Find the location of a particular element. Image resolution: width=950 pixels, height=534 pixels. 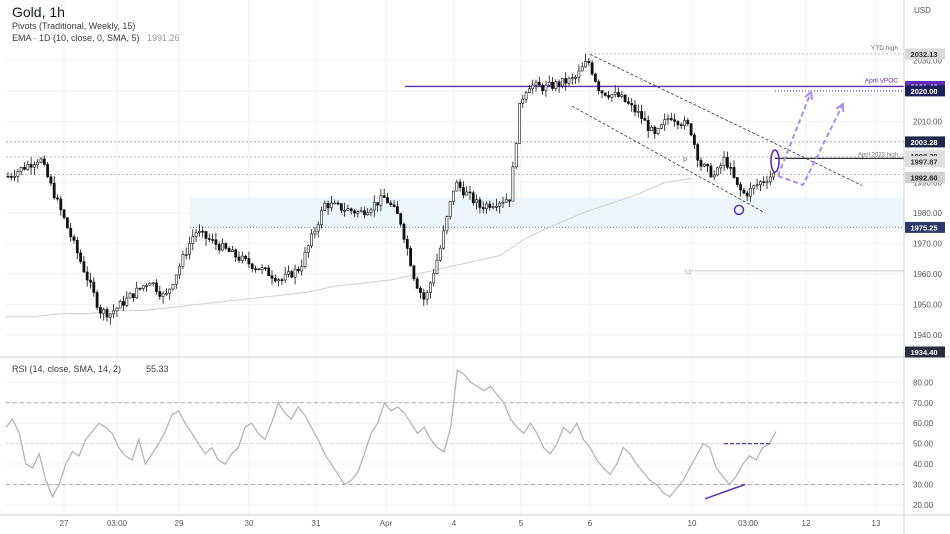

rsi-tick-label: 50.00 is located at coordinates (923, 444).